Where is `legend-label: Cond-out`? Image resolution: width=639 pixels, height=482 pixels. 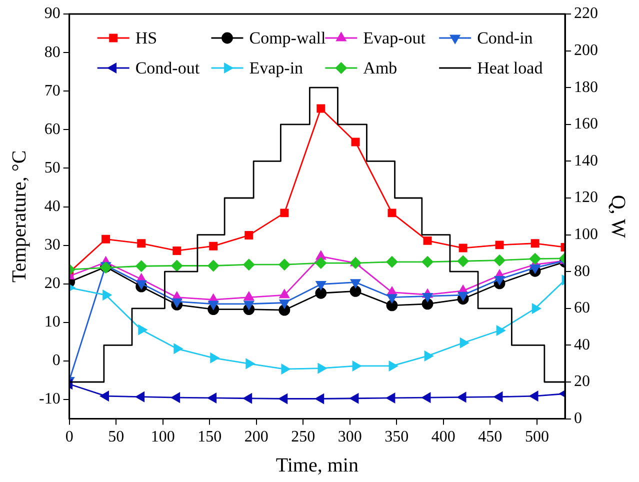
legend-label: Cond-out is located at coordinates (167, 68).